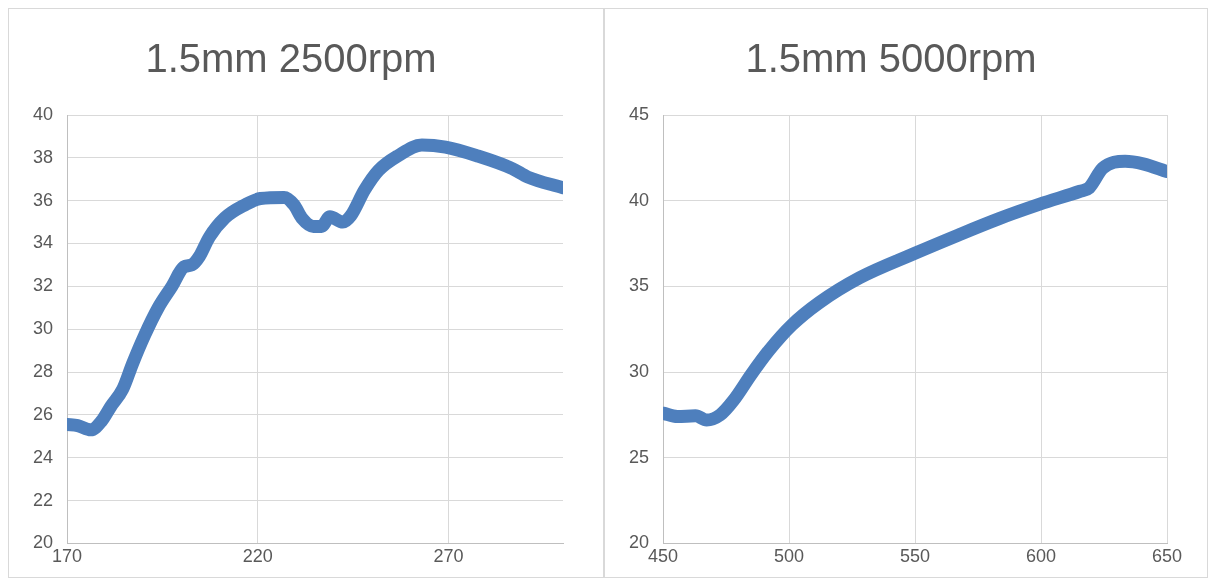 The width and height of the screenshot is (1216, 578). I want to click on x-tick-label: 500, so click(789, 556).